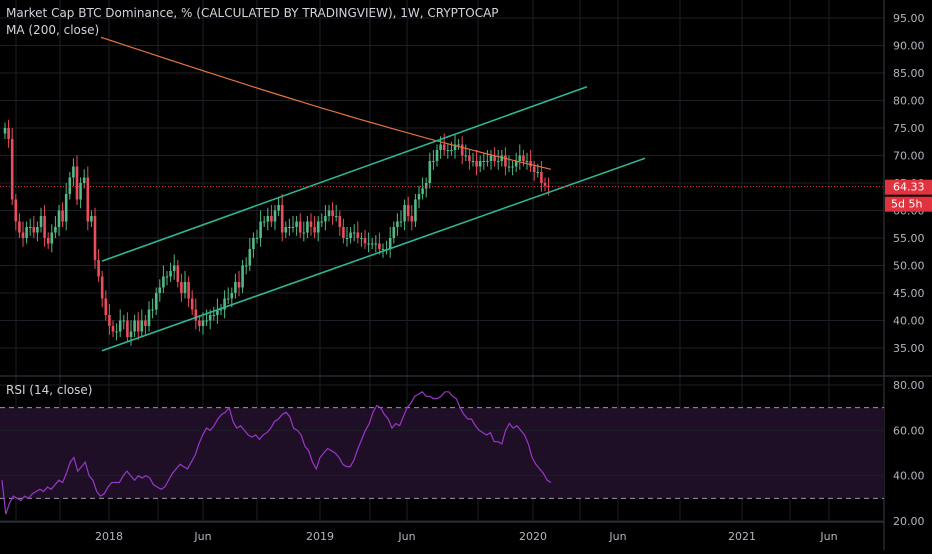 This screenshot has height=554, width=932. I want to click on price-axis-tick: 80.00, so click(909, 101).